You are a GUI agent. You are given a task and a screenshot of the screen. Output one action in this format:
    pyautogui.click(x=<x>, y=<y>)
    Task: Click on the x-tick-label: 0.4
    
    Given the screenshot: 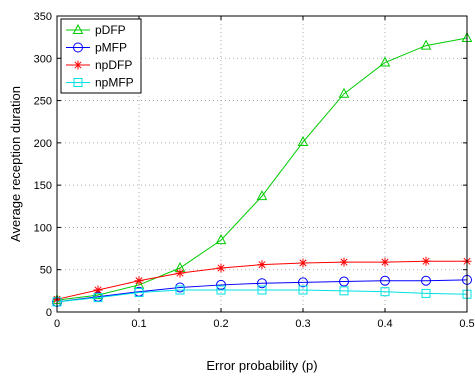 What is the action you would take?
    pyautogui.click(x=384, y=324)
    